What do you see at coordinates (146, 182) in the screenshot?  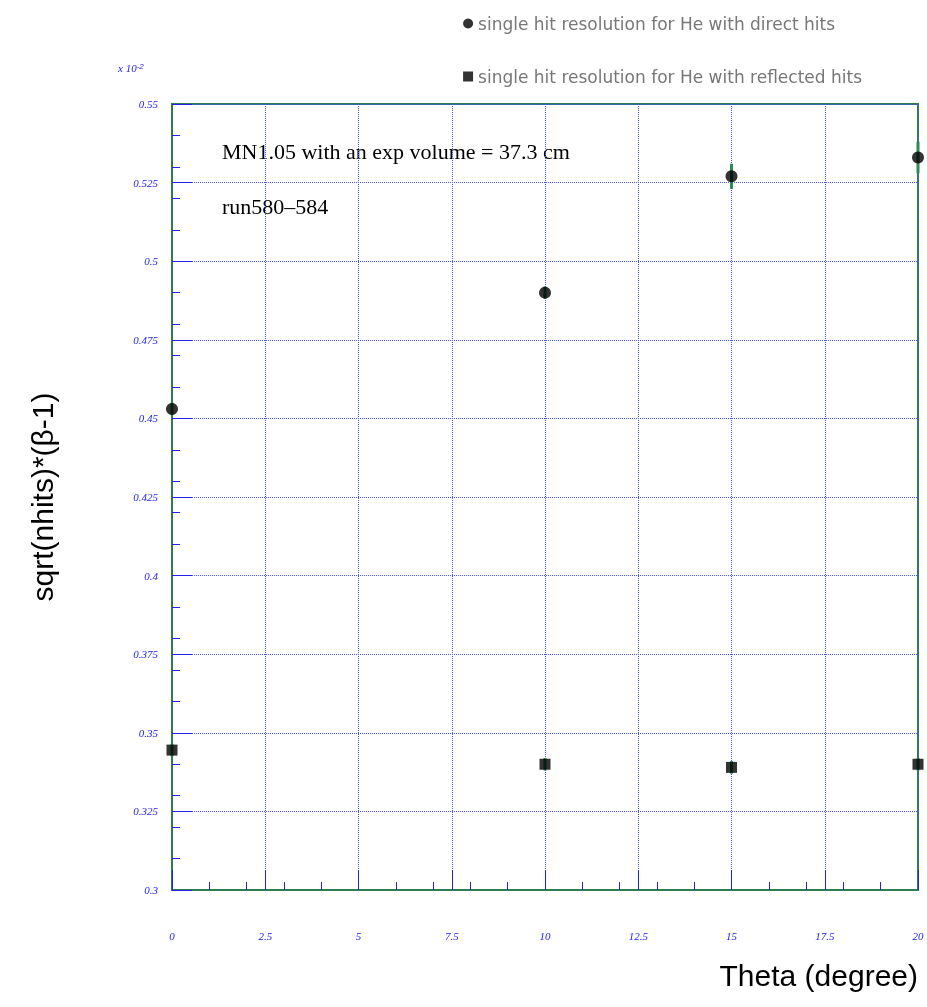 I see `y-tick-label: 0.525` at bounding box center [146, 182].